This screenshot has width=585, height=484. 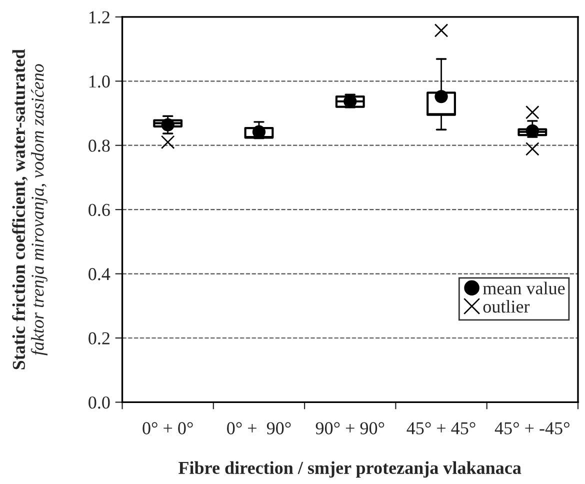 I want to click on y-tick-label: 0.6, so click(x=99, y=210).